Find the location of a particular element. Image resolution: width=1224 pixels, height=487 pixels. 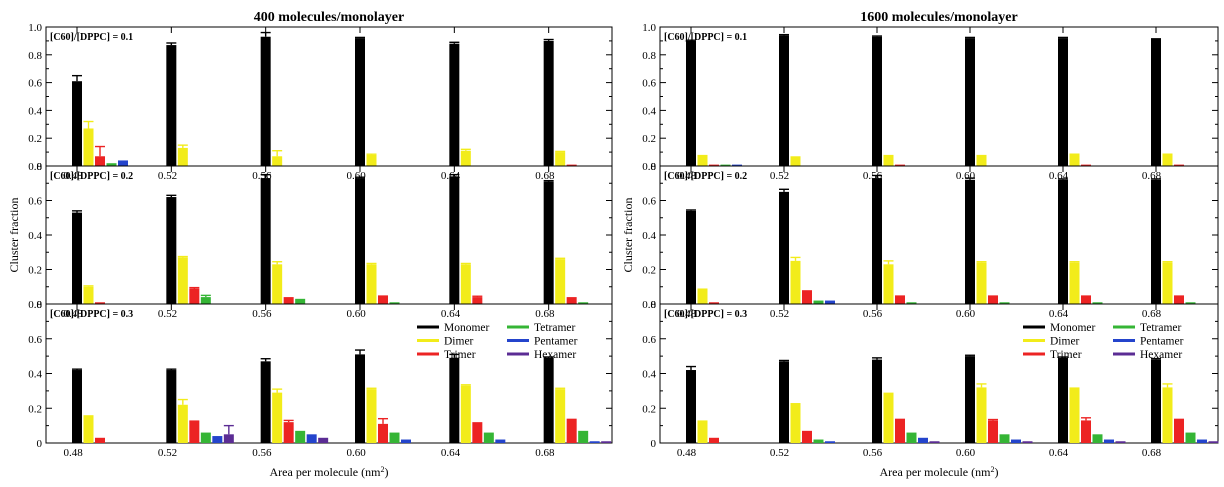

x-tick-label: 0.48 is located at coordinates (687, 176).